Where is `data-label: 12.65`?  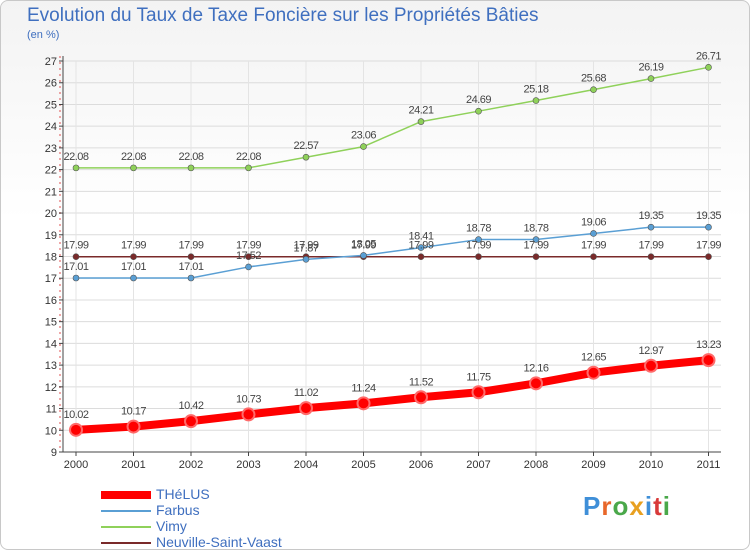
data-label: 12.65 is located at coordinates (593, 358).